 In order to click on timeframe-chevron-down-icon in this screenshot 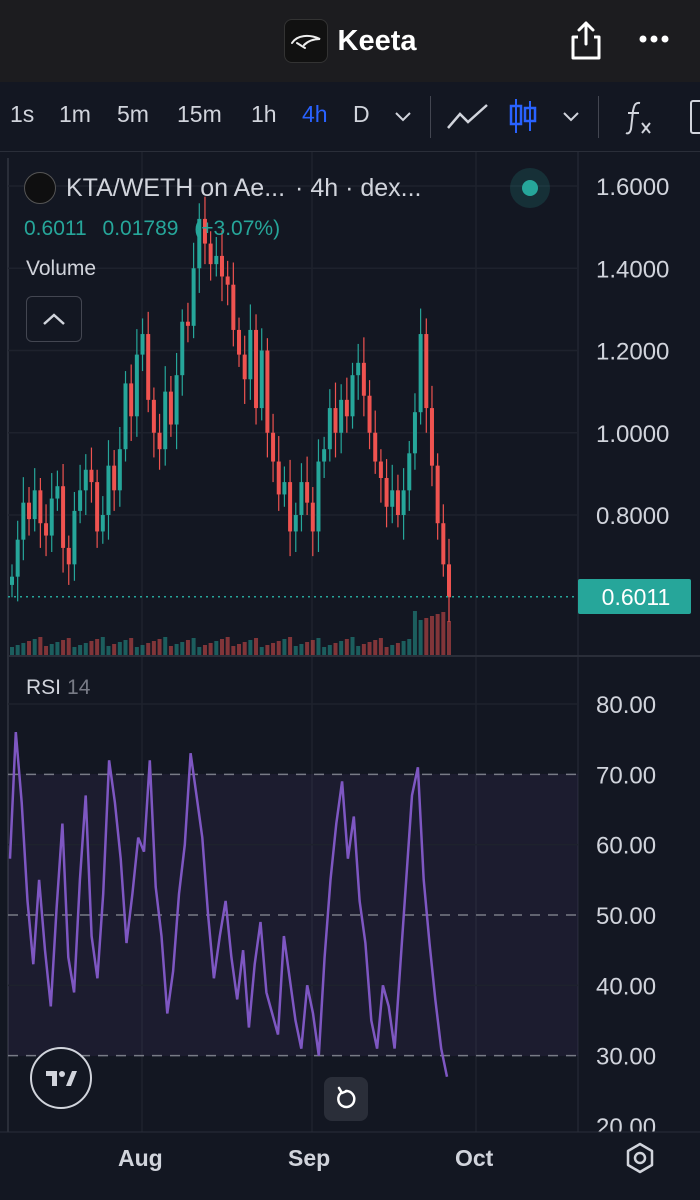, I will do `click(403, 116)`.